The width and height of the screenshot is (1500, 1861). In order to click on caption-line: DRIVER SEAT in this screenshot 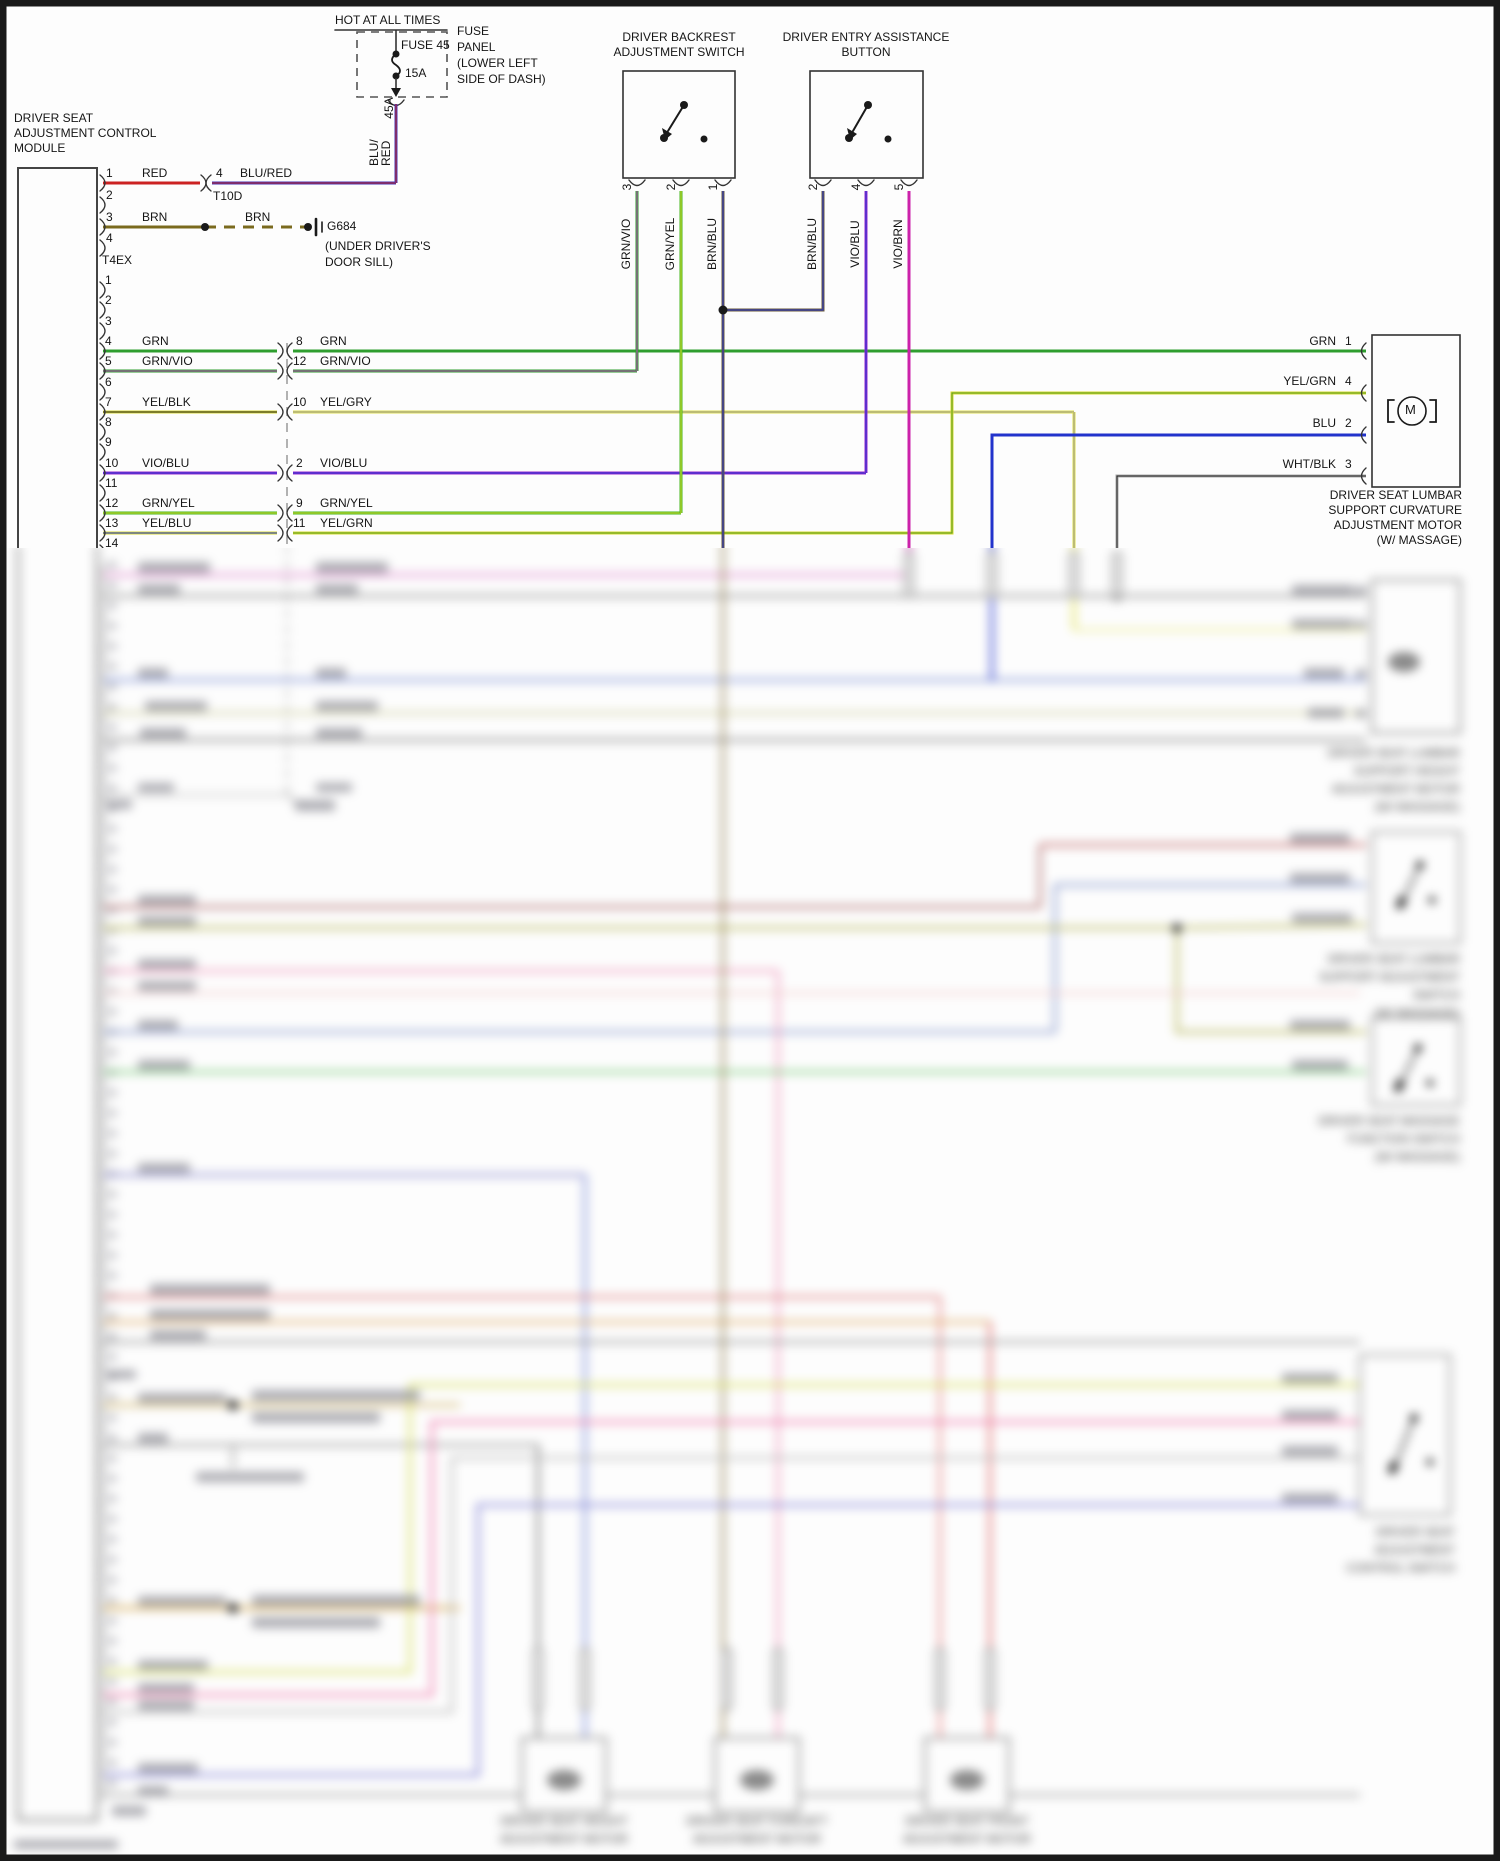, I will do `click(1415, 1532)`.